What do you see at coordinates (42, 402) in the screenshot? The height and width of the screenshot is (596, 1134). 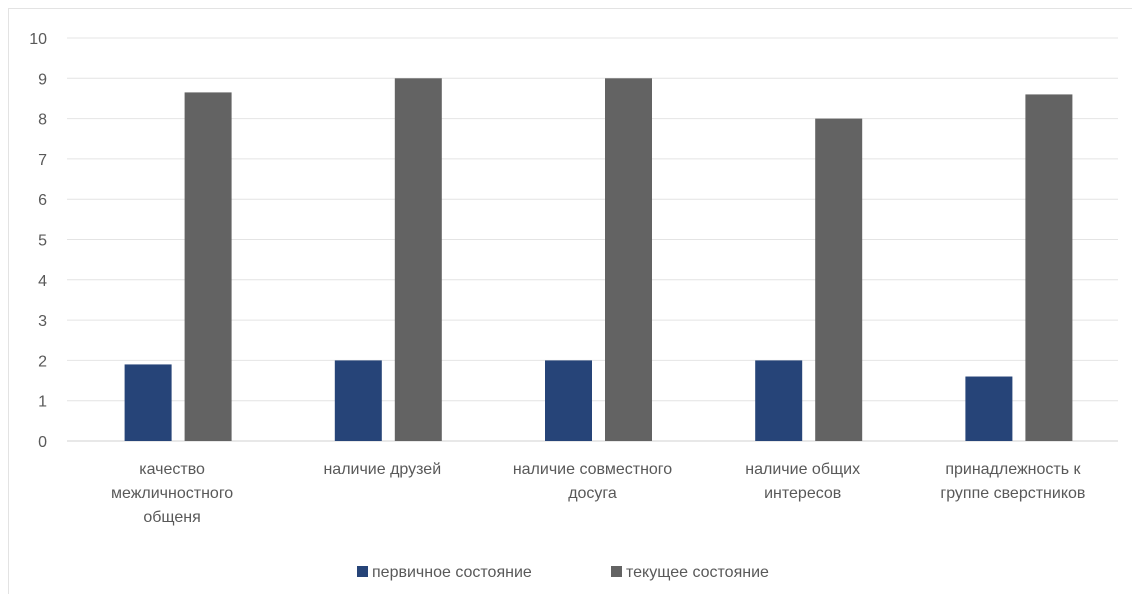 I see `y-tick-label: 1` at bounding box center [42, 402].